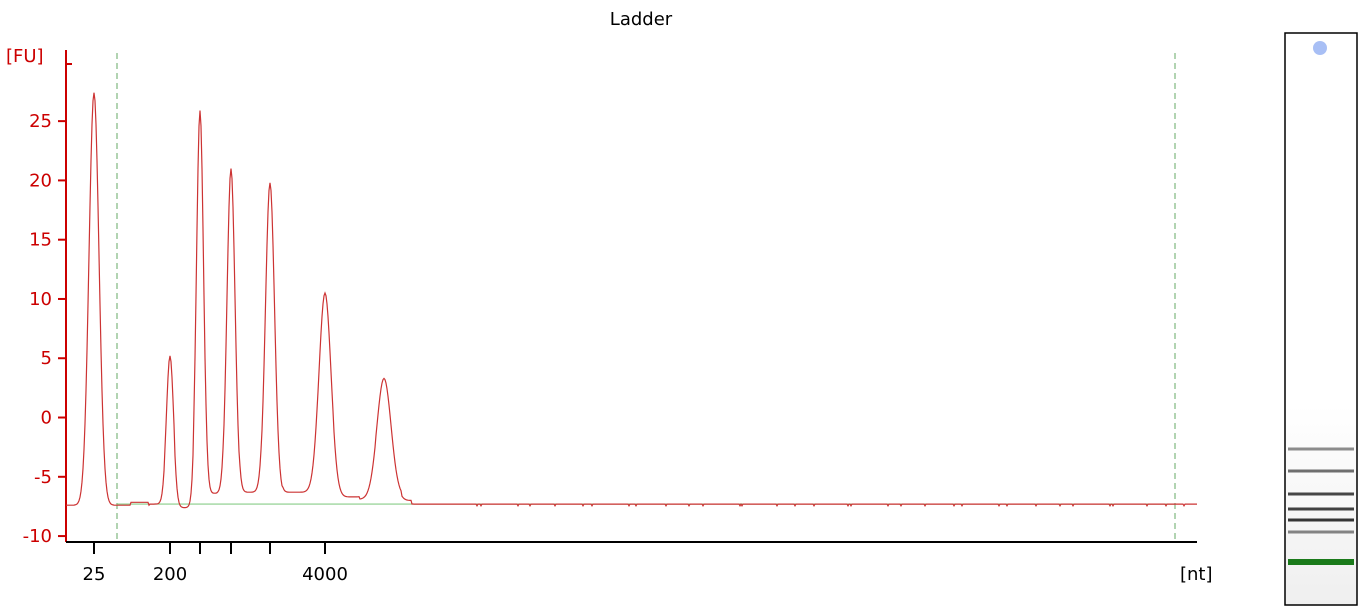 This screenshot has height=609, width=1361. Describe the element at coordinates (46, 418) in the screenshot. I see `y-tick-label: 0` at that location.